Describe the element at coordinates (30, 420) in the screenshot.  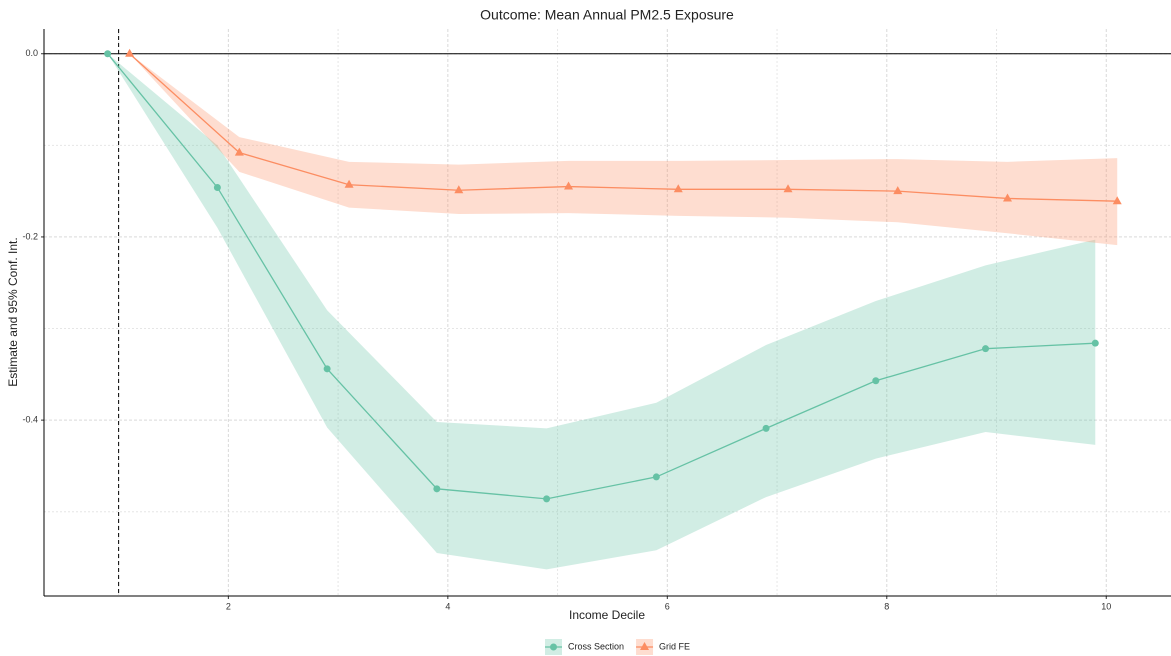
I see `y-tick-label: -0.4` at that location.